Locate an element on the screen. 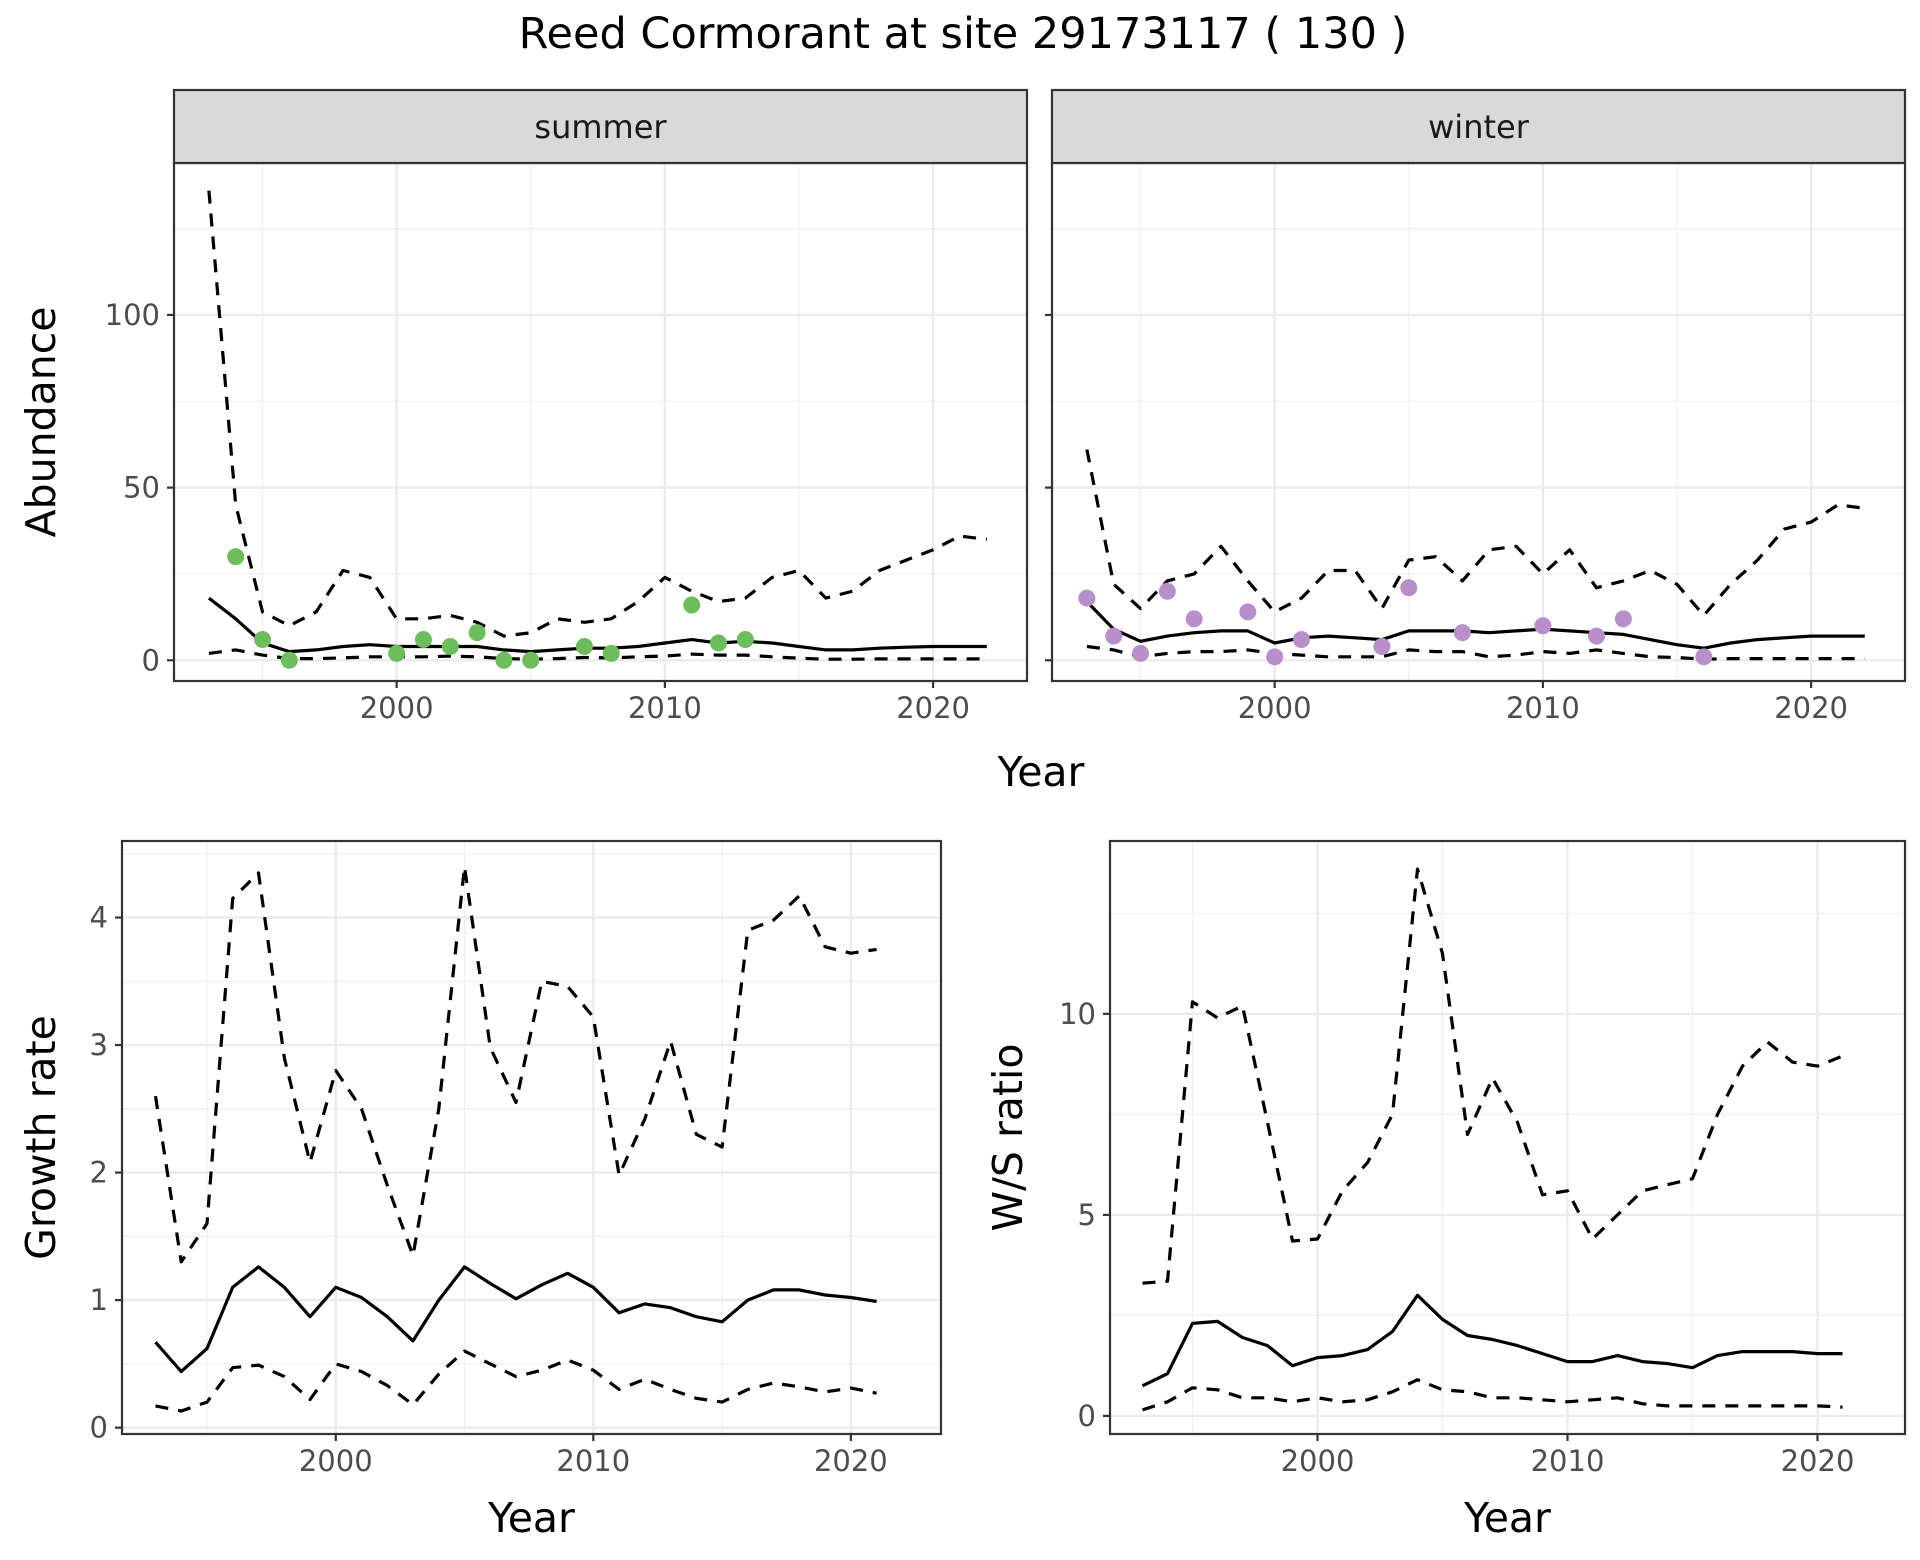 The image size is (1920, 1560). y-tick-label: 1 is located at coordinates (99, 1300).